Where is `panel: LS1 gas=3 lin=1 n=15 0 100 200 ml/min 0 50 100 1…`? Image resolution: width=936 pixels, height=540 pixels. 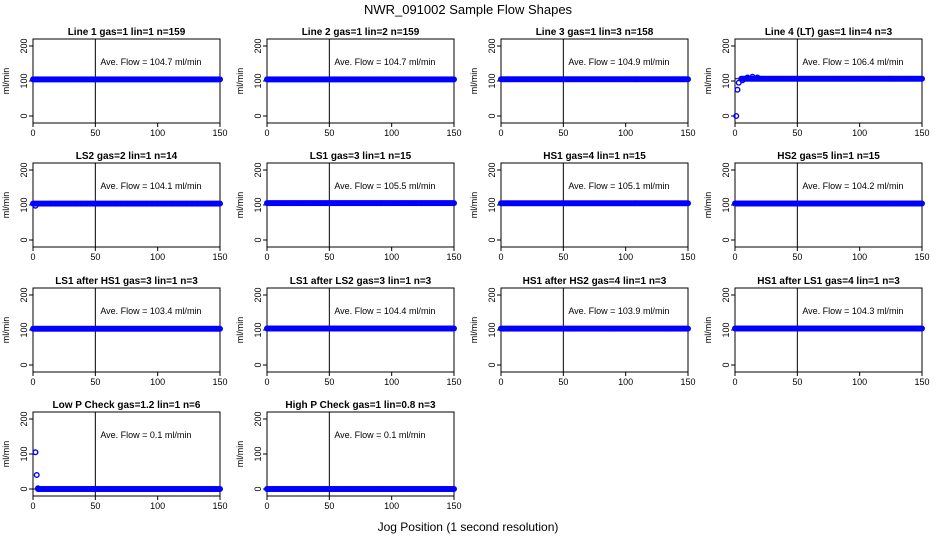
panel: LS1 gas=3 lin=1 n=15 0 100 200 ml/min 0 50 100 1… is located at coordinates (348, 206).